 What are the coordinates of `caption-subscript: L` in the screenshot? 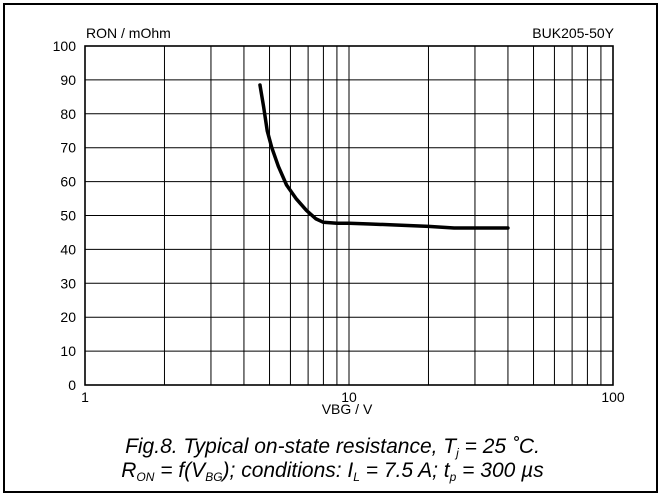 It's located at (356, 477).